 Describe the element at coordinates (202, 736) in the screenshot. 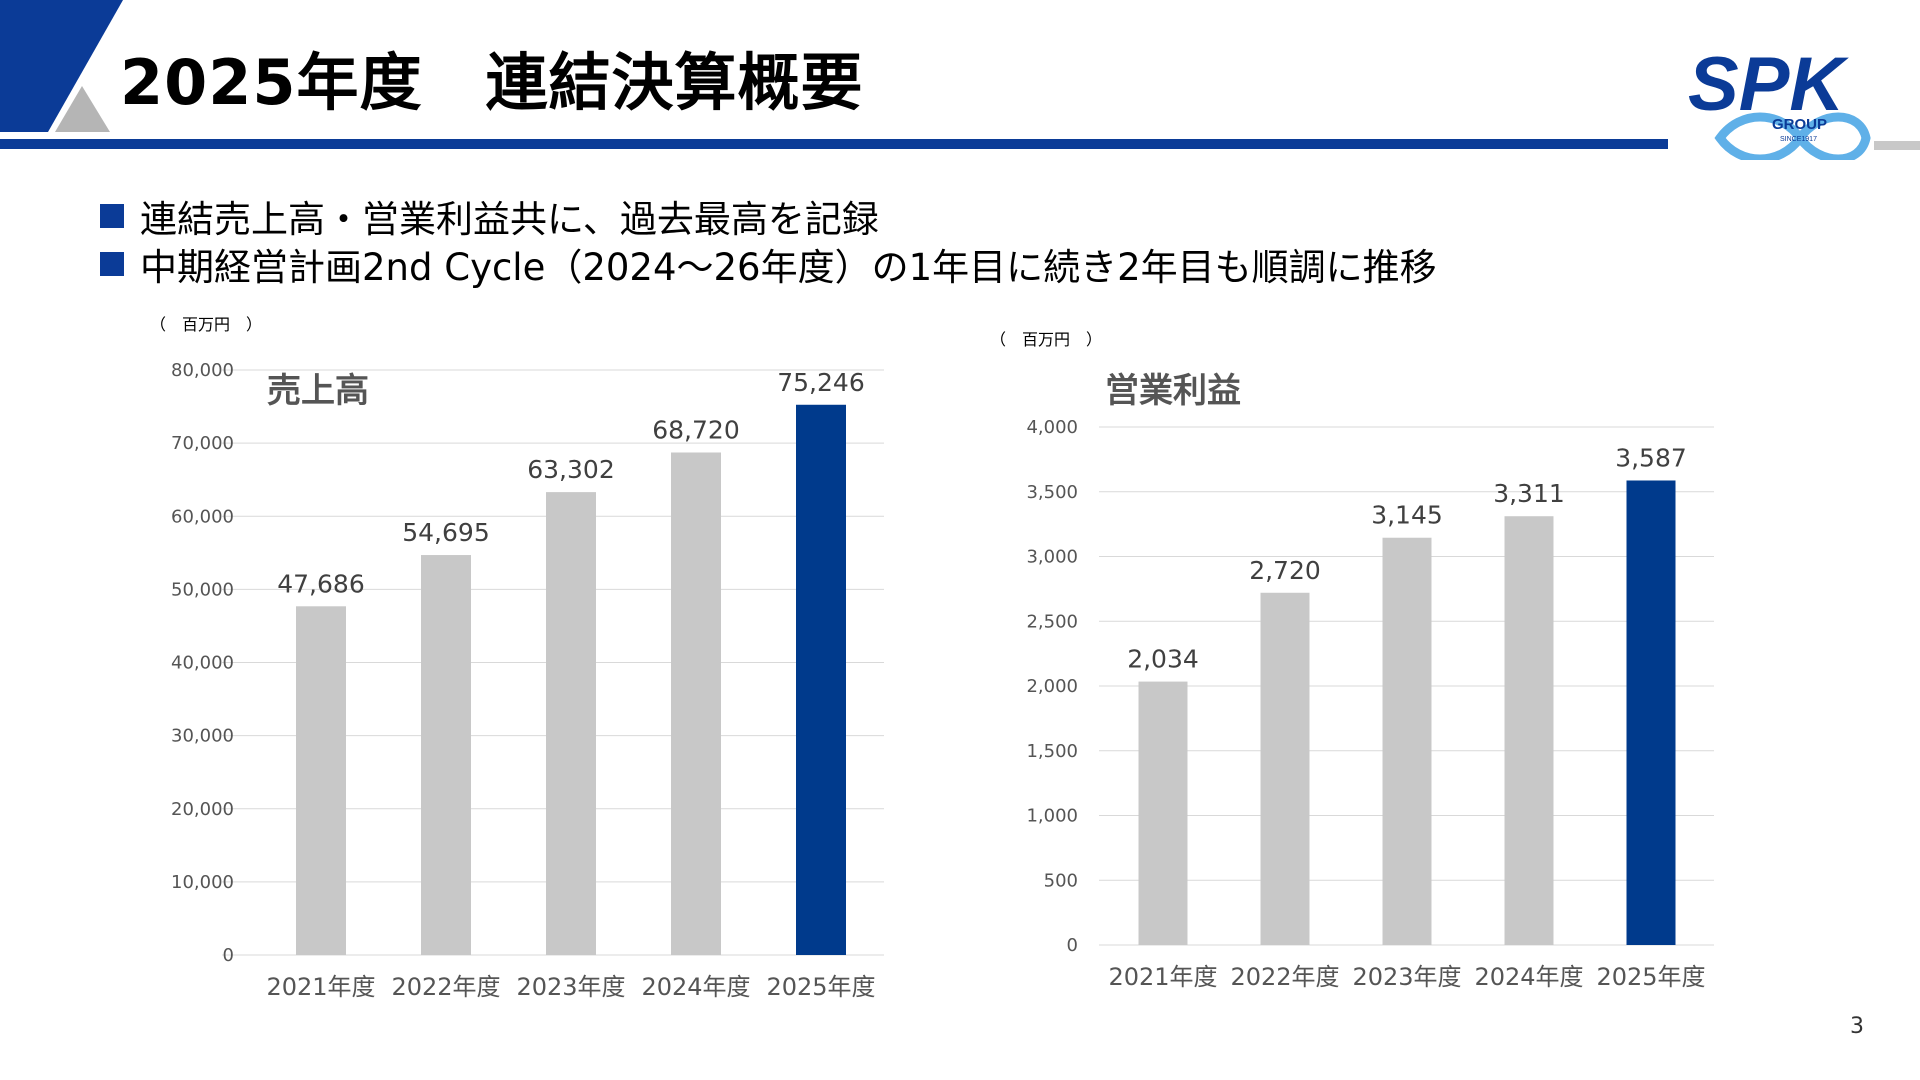

I see `y-tick-label: 30,000` at that location.